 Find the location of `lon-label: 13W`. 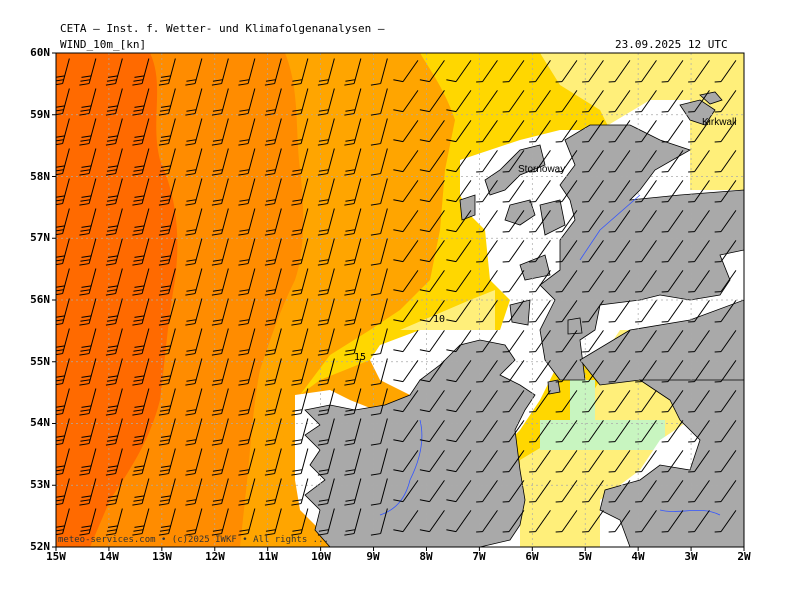

lon-label: 13W is located at coordinates (162, 556).